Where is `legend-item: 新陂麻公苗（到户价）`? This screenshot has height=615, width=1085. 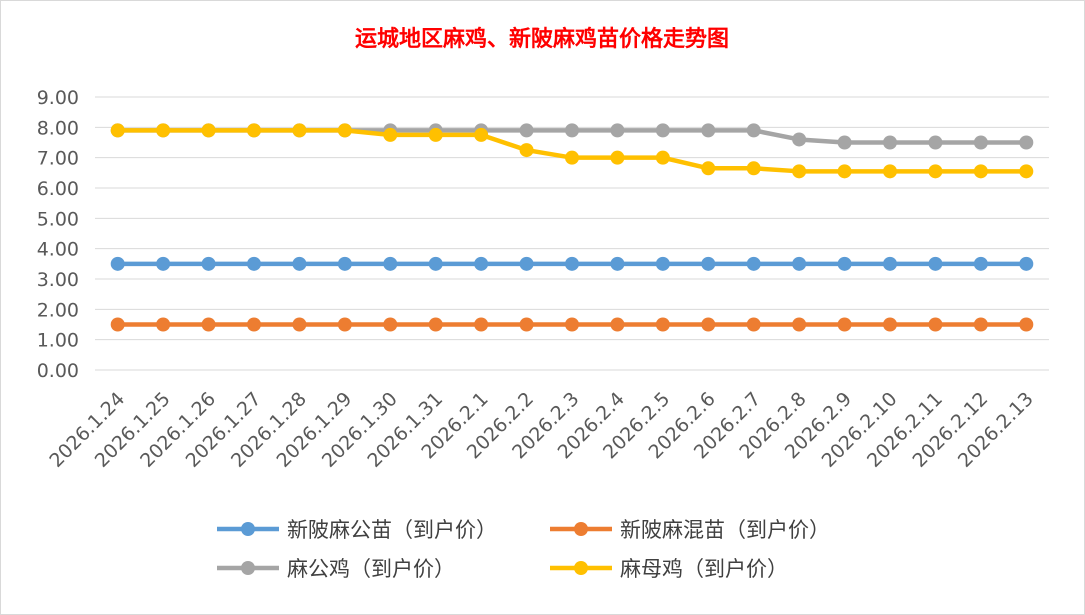 legend-item: 新陂麻公苗（到户价） is located at coordinates (357, 530).